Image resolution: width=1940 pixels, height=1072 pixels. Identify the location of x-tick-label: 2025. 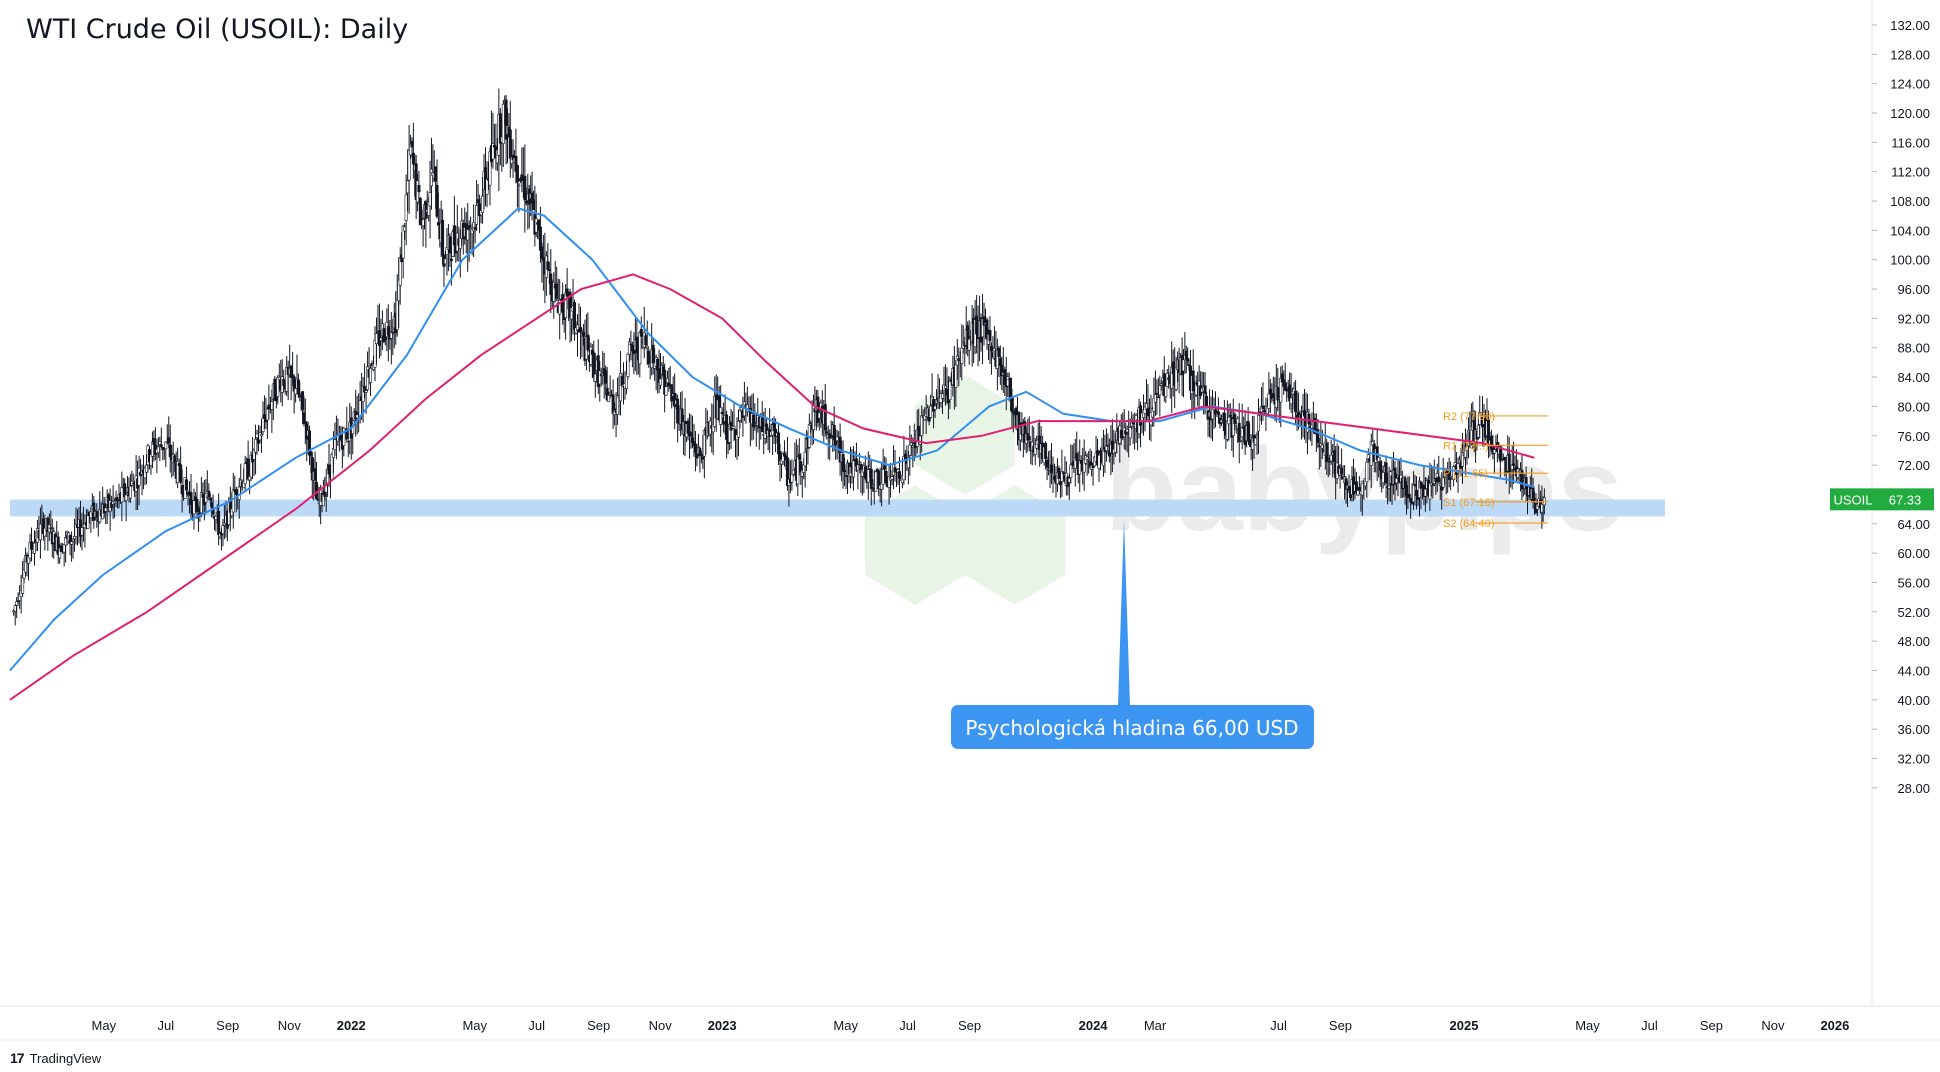
(1464, 1025).